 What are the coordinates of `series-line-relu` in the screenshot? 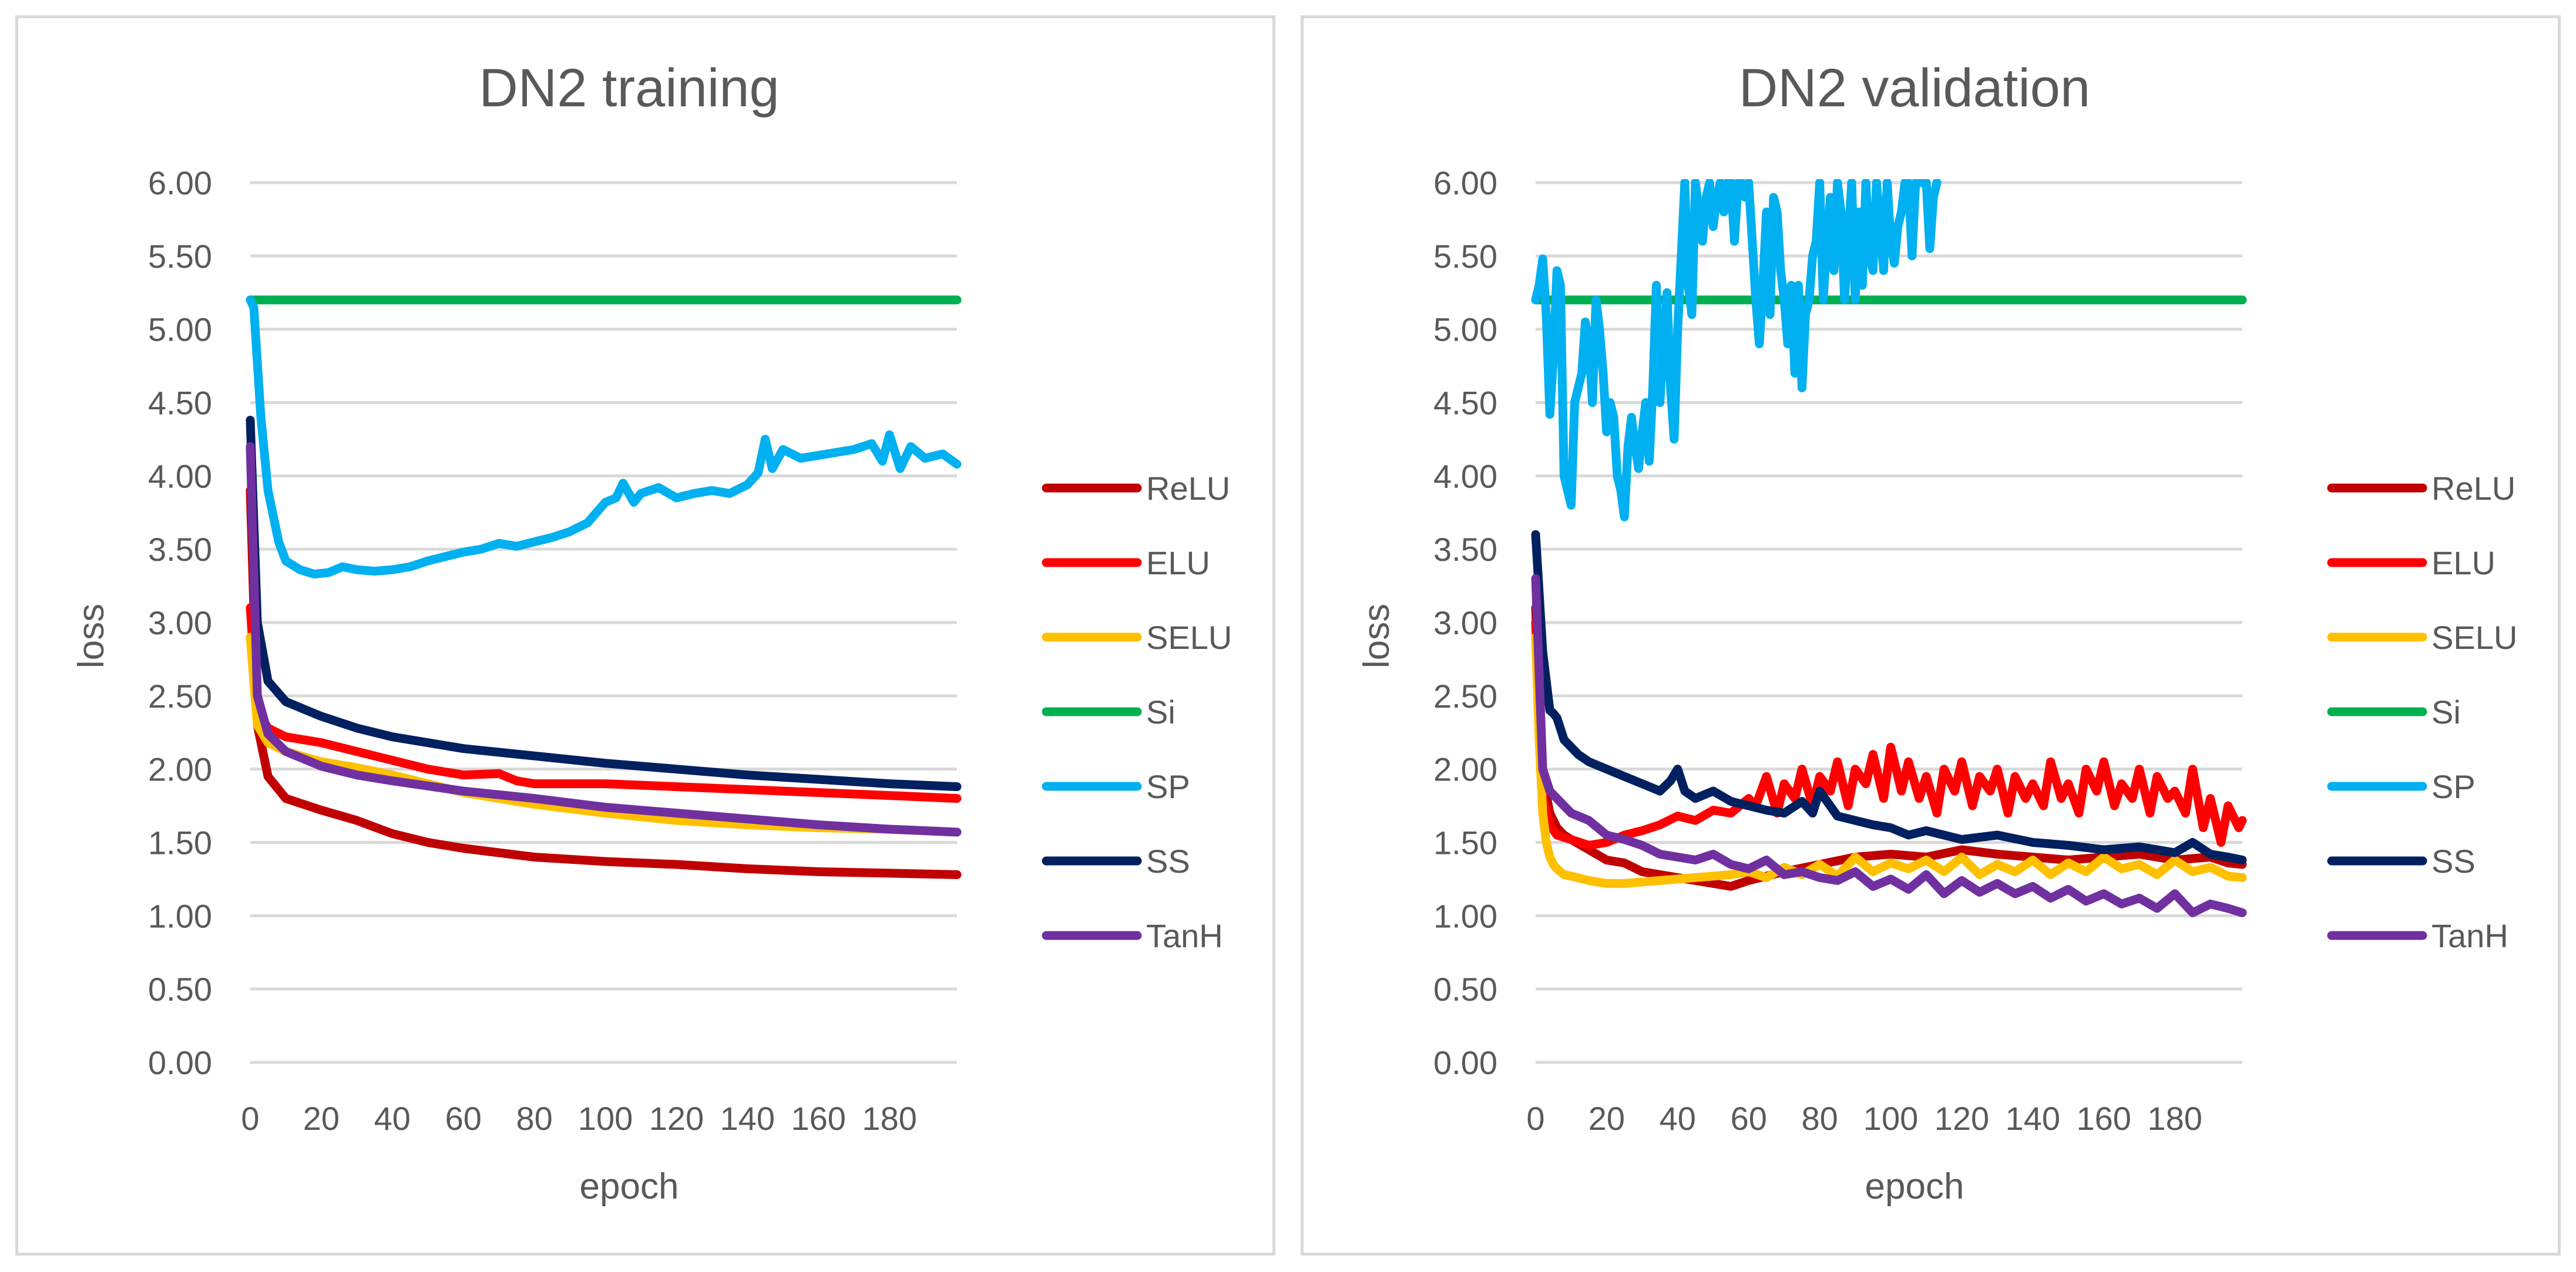 It's located at (604, 682).